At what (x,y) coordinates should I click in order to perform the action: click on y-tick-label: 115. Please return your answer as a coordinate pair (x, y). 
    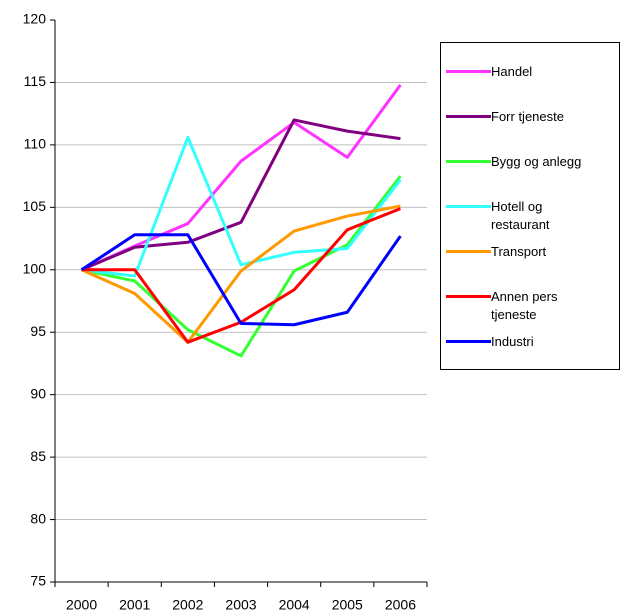
    Looking at the image, I should click on (35, 81).